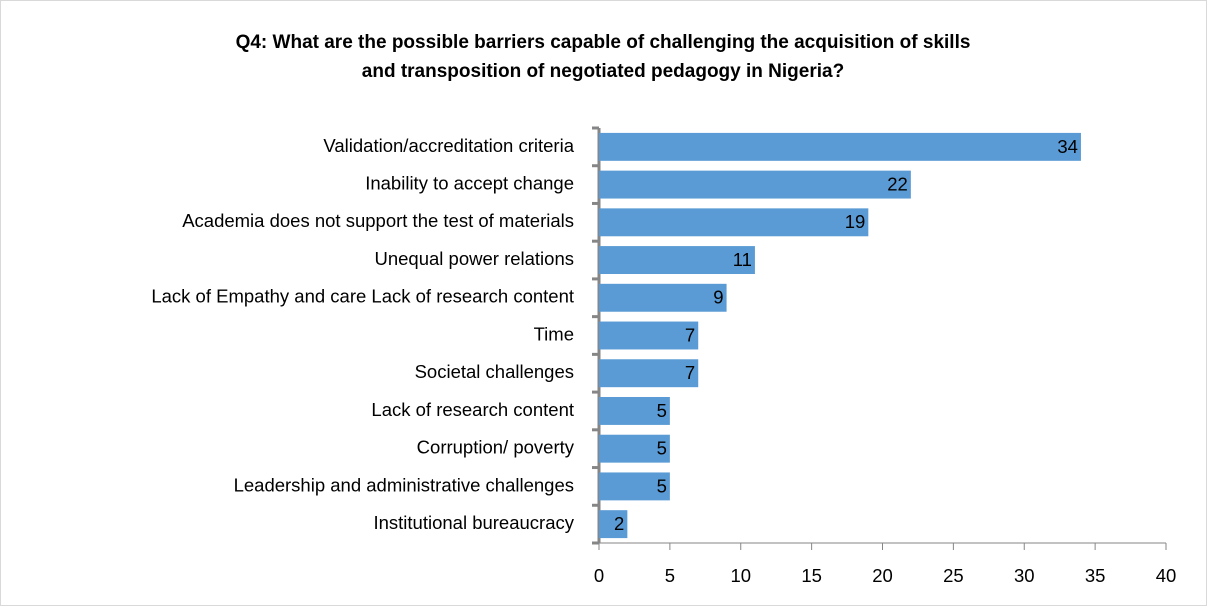  Describe the element at coordinates (1067, 146) in the screenshot. I see `data-label: 34` at that location.